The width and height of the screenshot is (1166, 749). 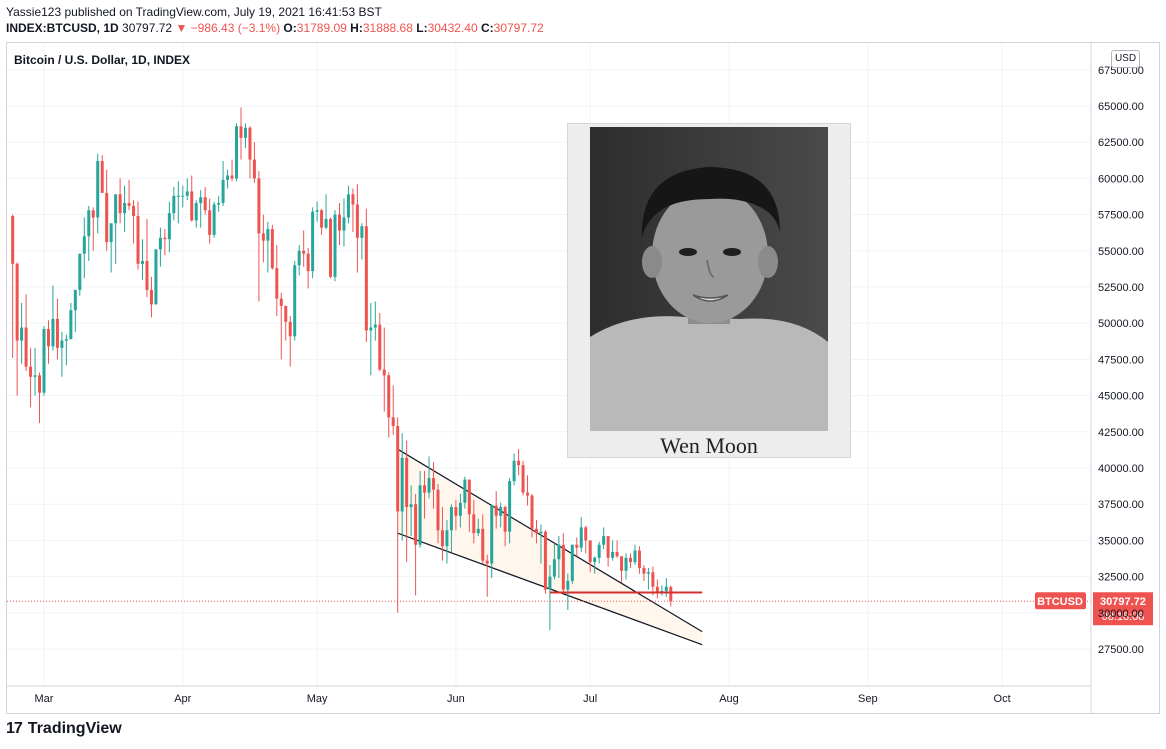 What do you see at coordinates (1121, 541) in the screenshot?
I see `y-tick-label: 35000.00` at bounding box center [1121, 541].